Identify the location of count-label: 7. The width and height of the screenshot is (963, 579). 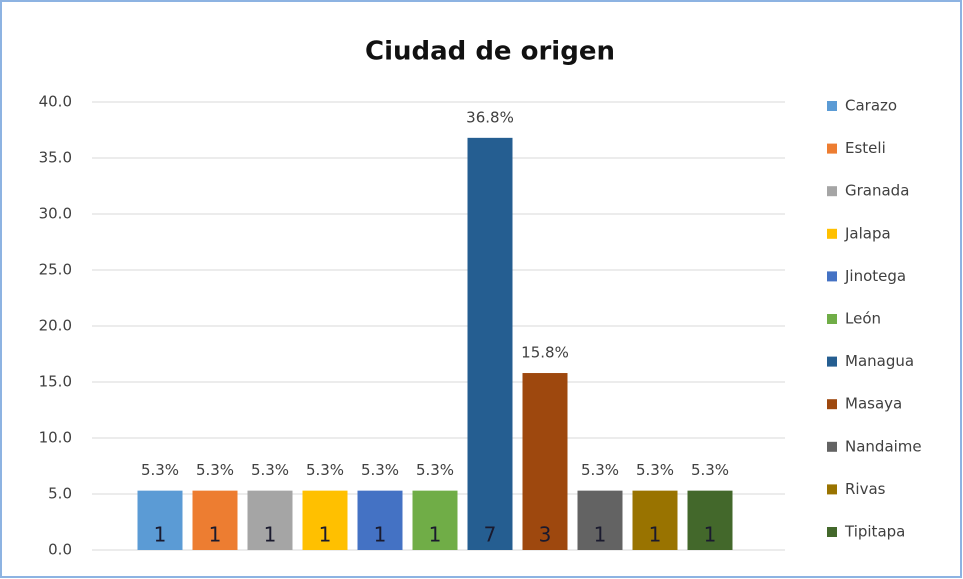
(490, 535).